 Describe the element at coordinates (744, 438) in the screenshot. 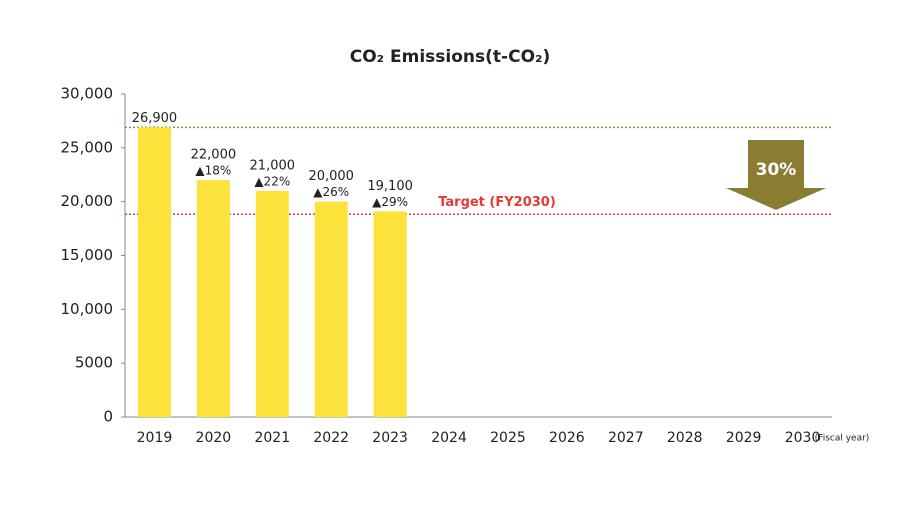

I see `x-tick-label: 2029` at that location.